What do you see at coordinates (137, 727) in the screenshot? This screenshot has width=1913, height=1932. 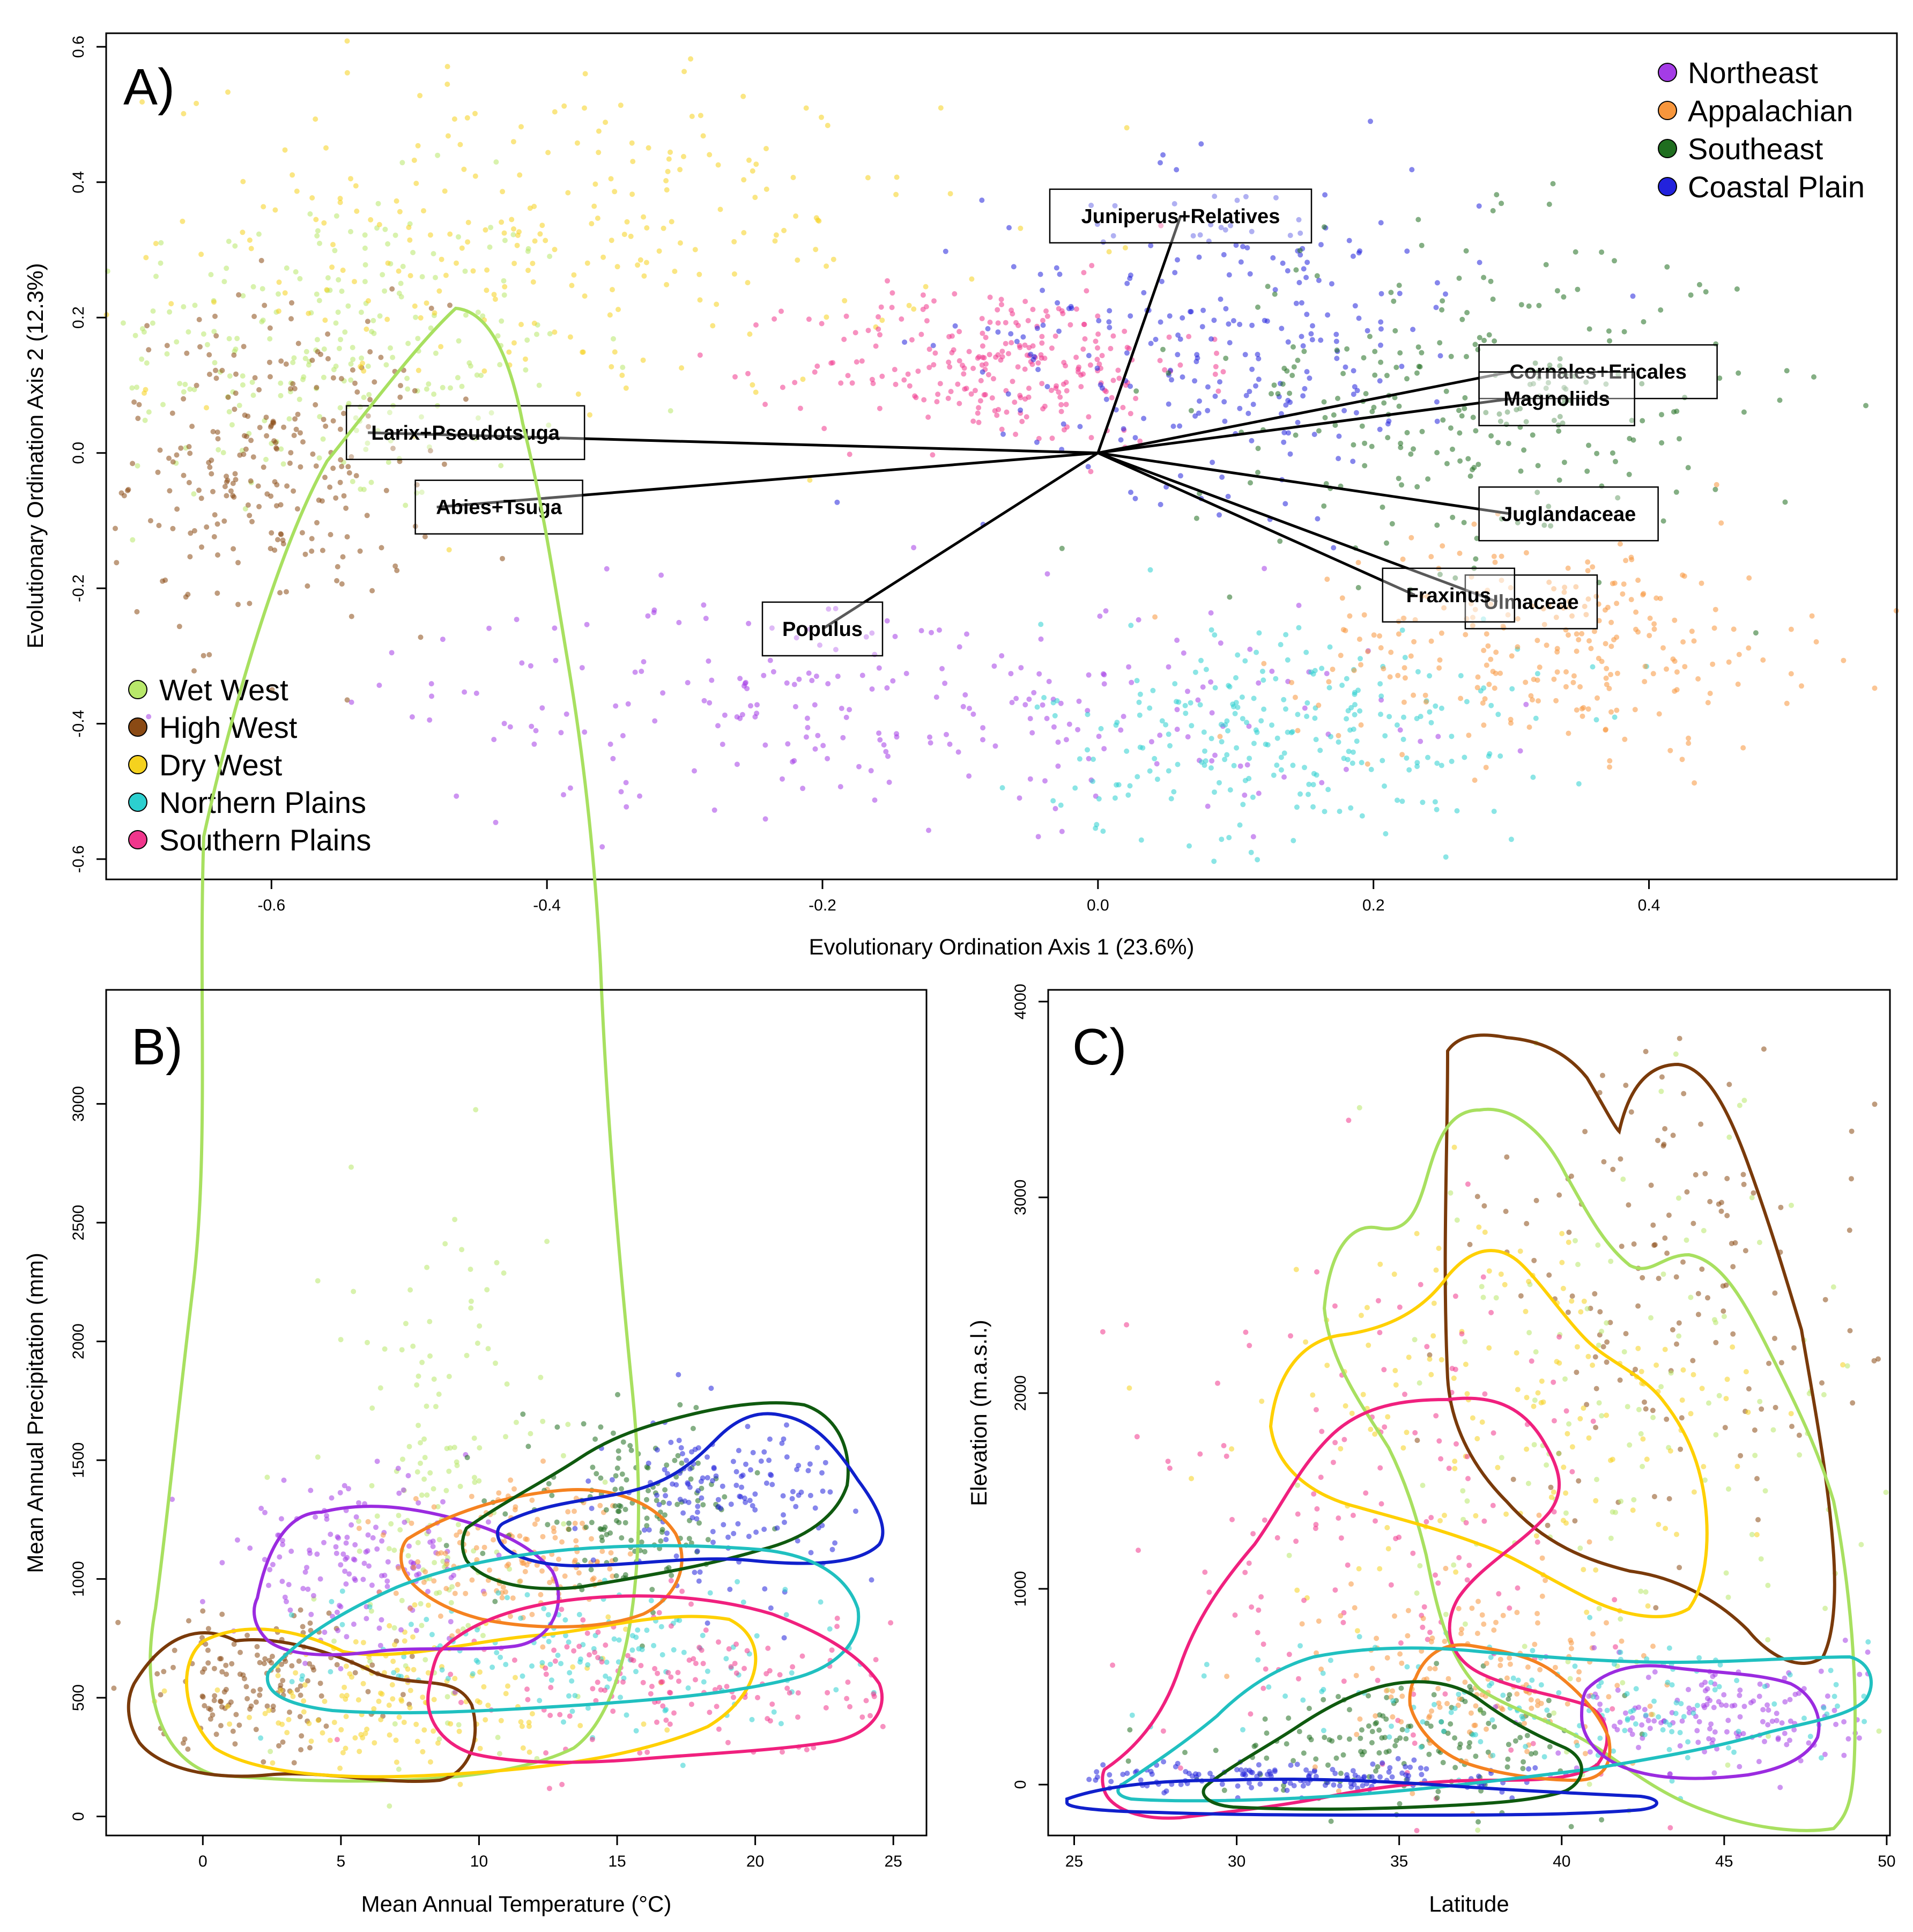 I see `legend-swatch-high-west` at bounding box center [137, 727].